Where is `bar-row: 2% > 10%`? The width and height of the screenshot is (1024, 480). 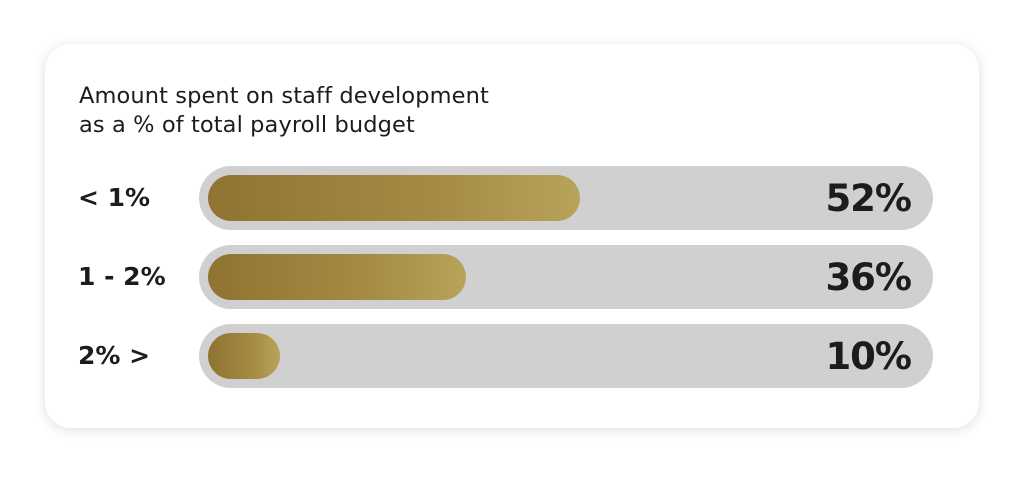 bar-row: 2% > 10% is located at coordinates (512, 356).